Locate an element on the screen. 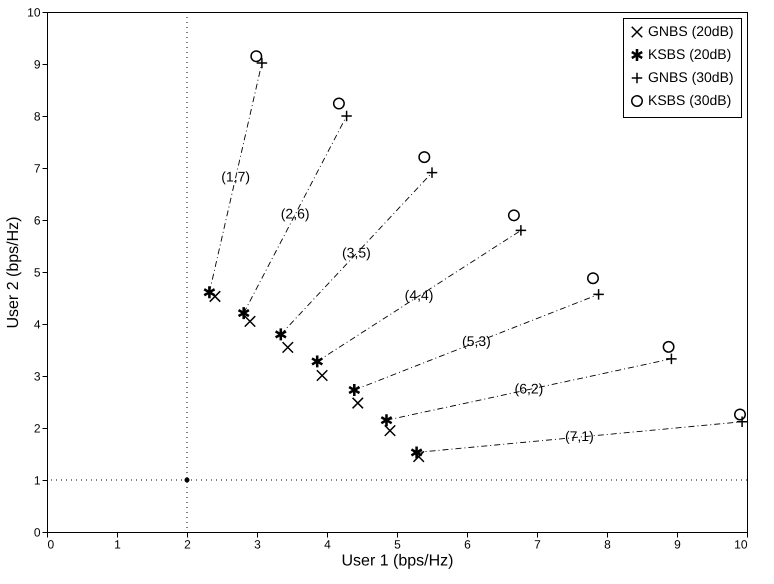  annotation: (7,1) is located at coordinates (579, 436).